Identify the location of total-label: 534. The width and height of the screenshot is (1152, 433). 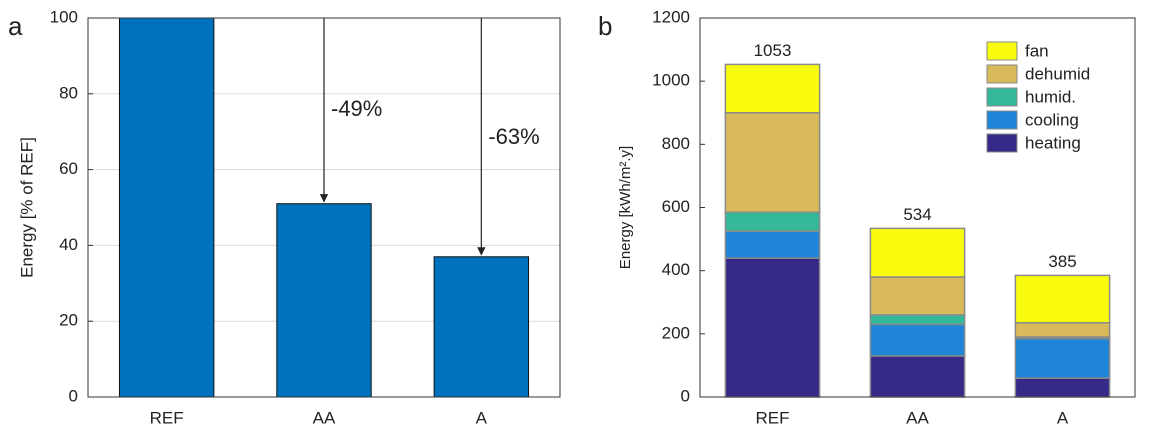
(917, 214).